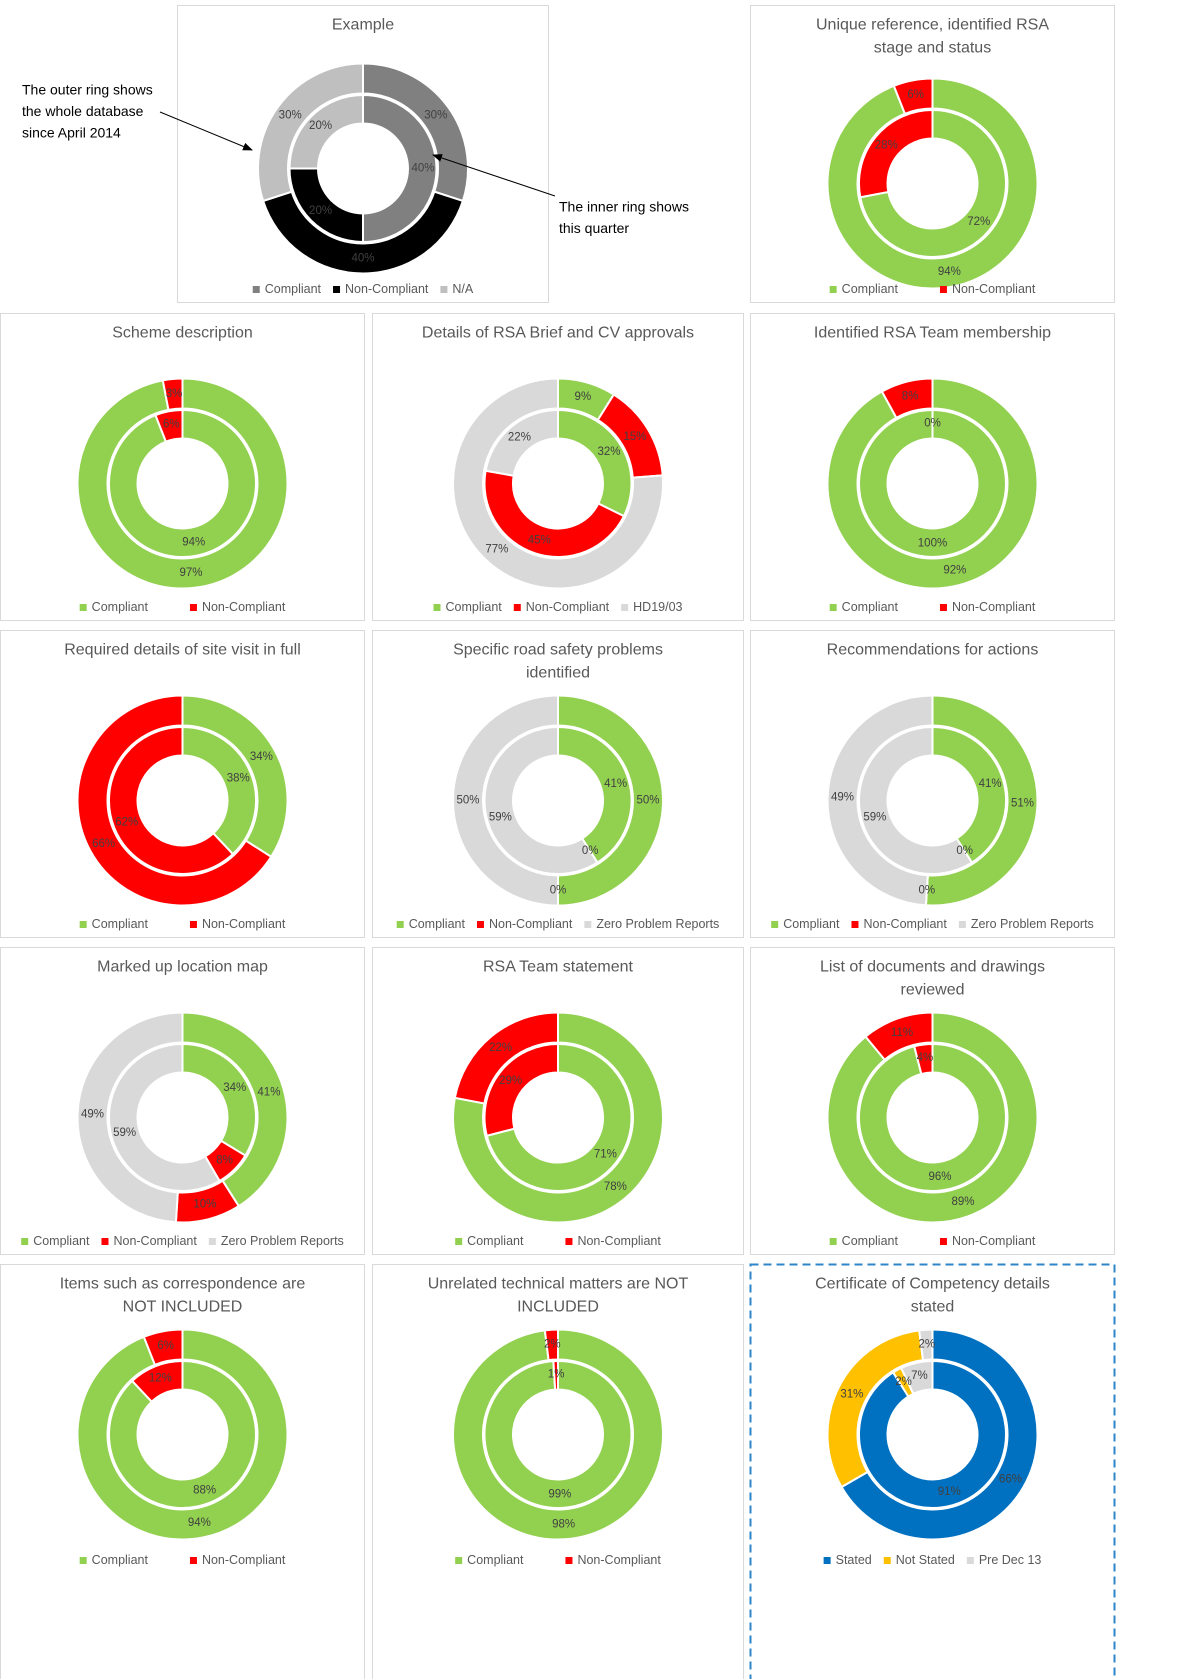 Image resolution: width=1193 pixels, height=1679 pixels. I want to click on inner-data-label: 96%, so click(940, 1177).